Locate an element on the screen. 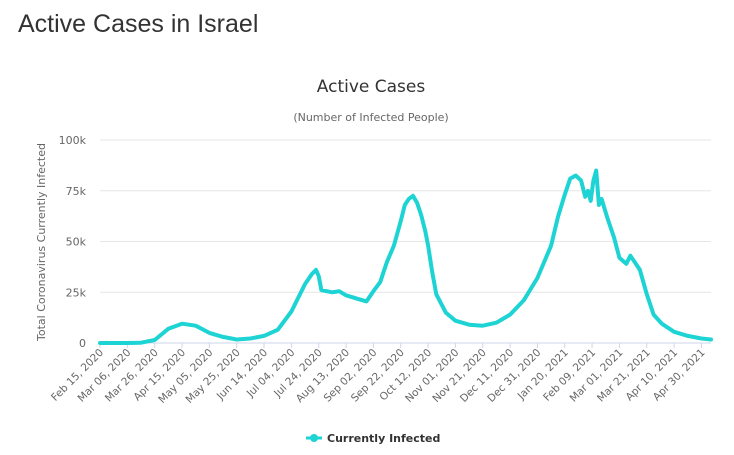 The height and width of the screenshot is (455, 734). chart-title: Active Cases is located at coordinates (371, 87).